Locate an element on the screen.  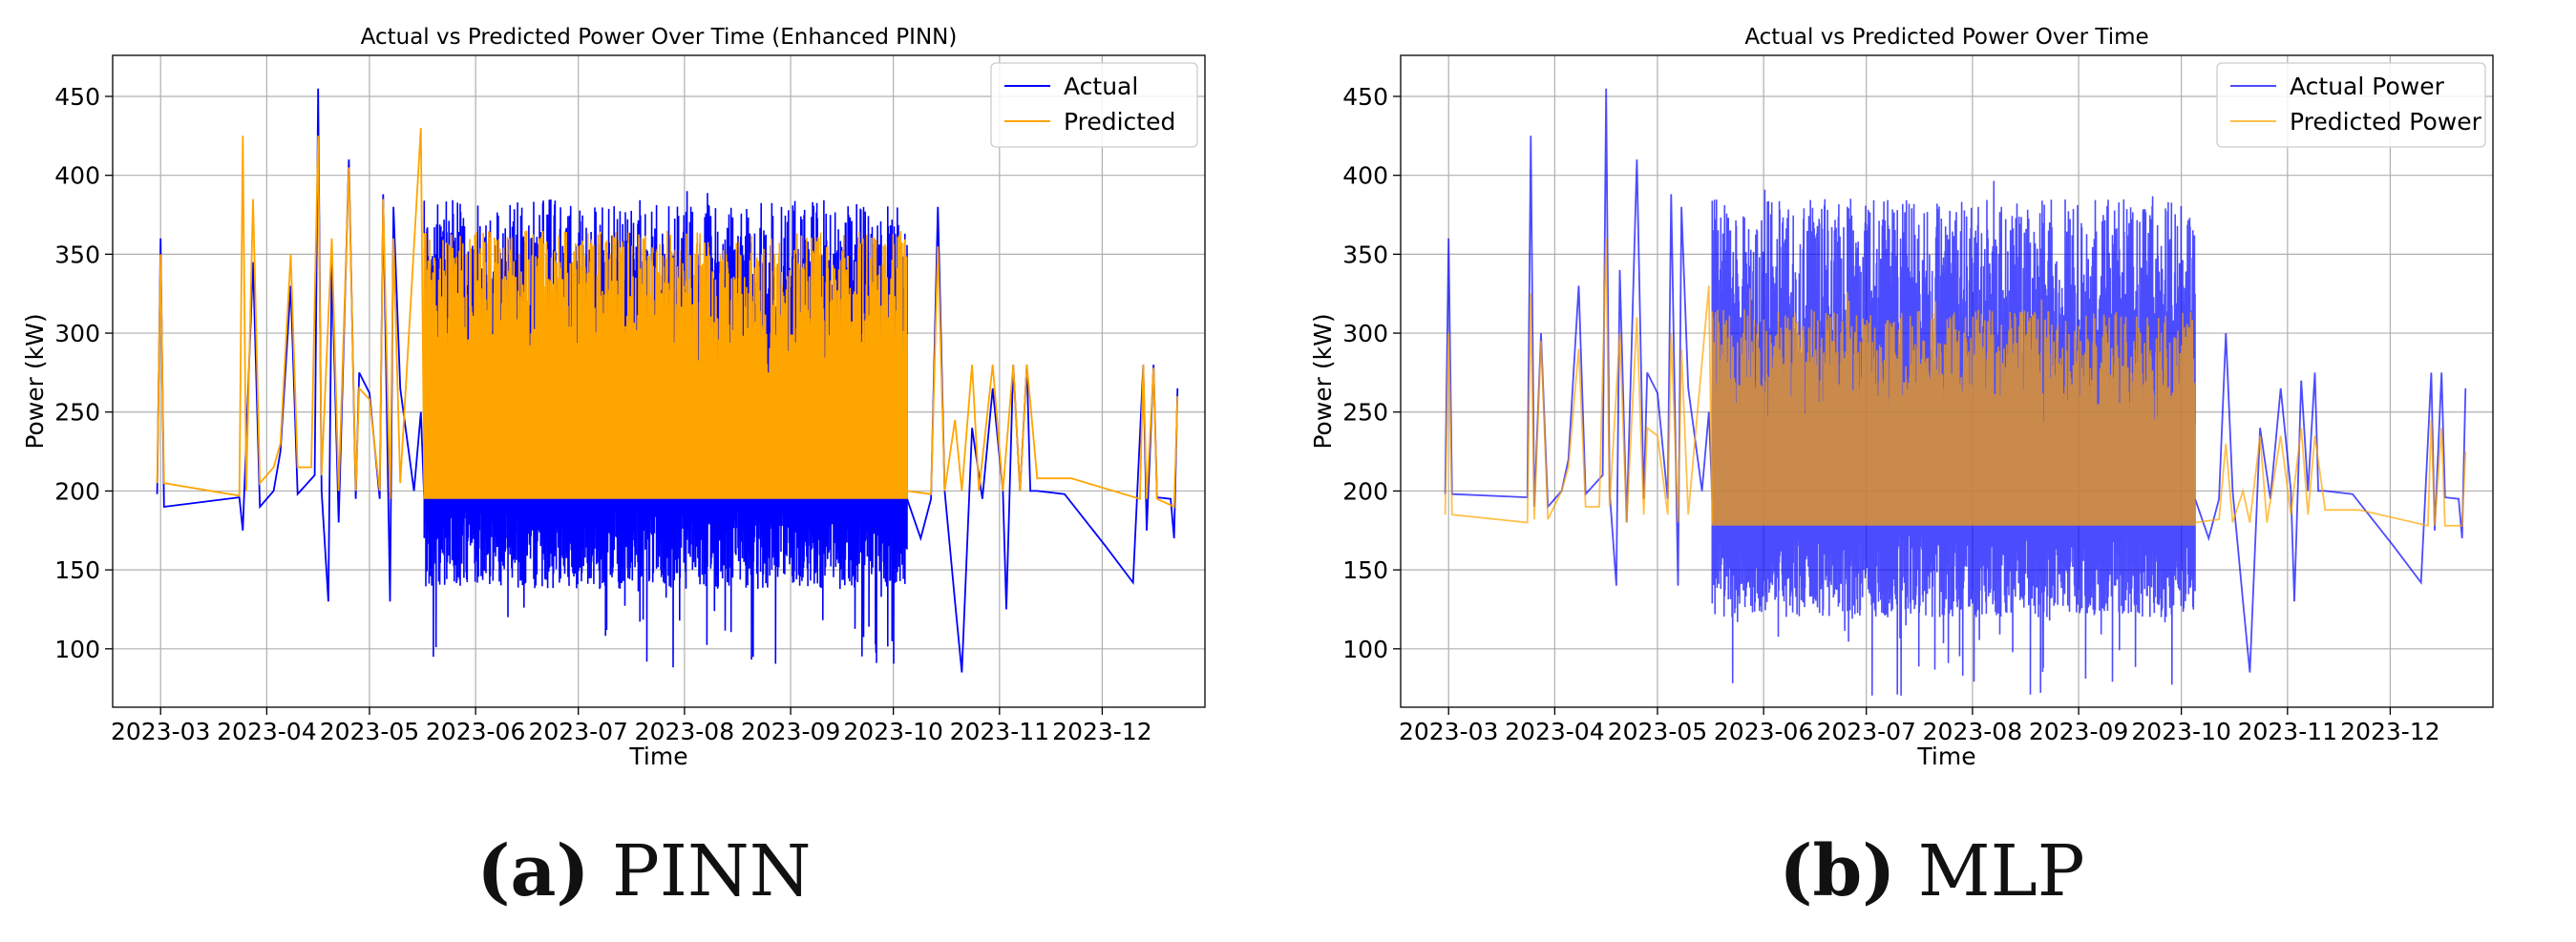
series-line-predicted-power-early is located at coordinates (1579, 381).